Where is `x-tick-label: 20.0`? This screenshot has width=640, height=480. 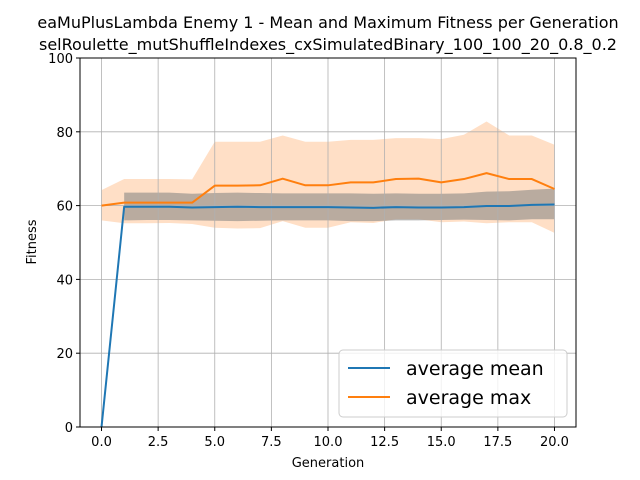
x-tick-label: 20.0 is located at coordinates (554, 442).